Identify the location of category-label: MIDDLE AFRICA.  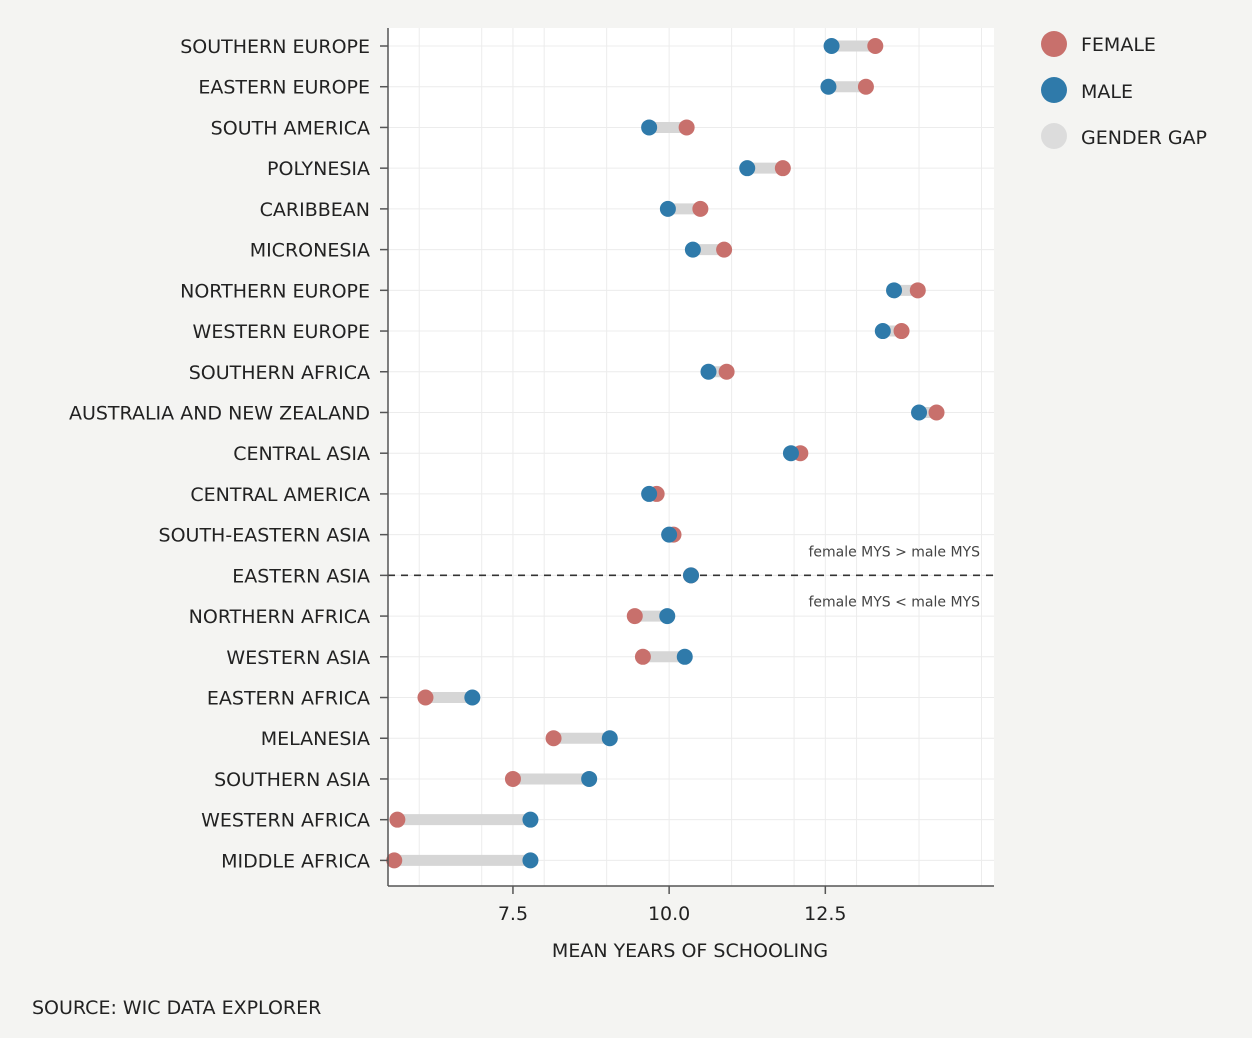
(295, 861).